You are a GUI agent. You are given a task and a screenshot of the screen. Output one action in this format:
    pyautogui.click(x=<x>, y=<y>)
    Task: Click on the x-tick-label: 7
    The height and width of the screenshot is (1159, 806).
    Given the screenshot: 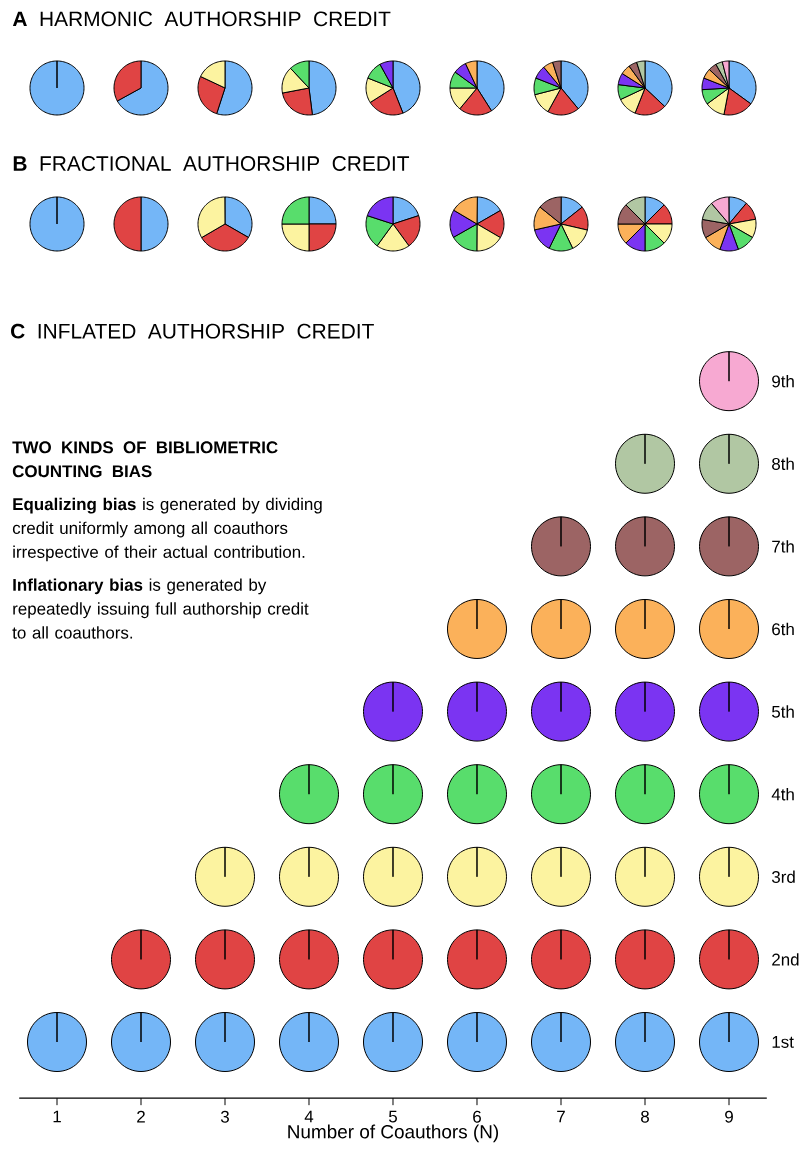 What is the action you would take?
    pyautogui.click(x=561, y=1116)
    